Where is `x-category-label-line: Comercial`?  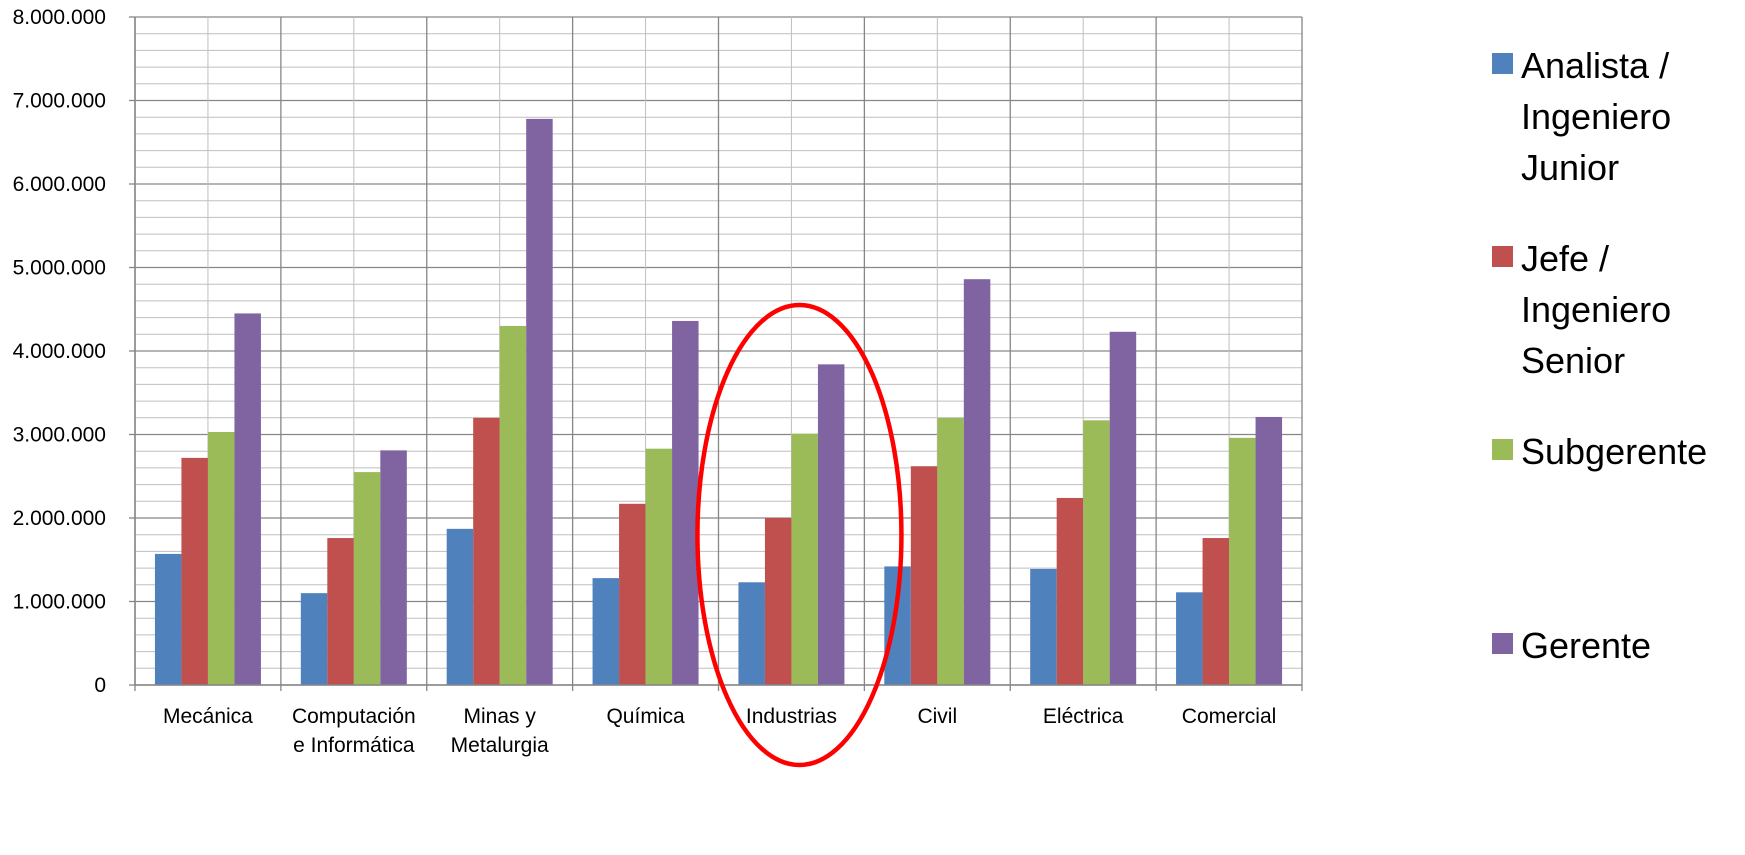 x-category-label-line: Comercial is located at coordinates (1229, 716).